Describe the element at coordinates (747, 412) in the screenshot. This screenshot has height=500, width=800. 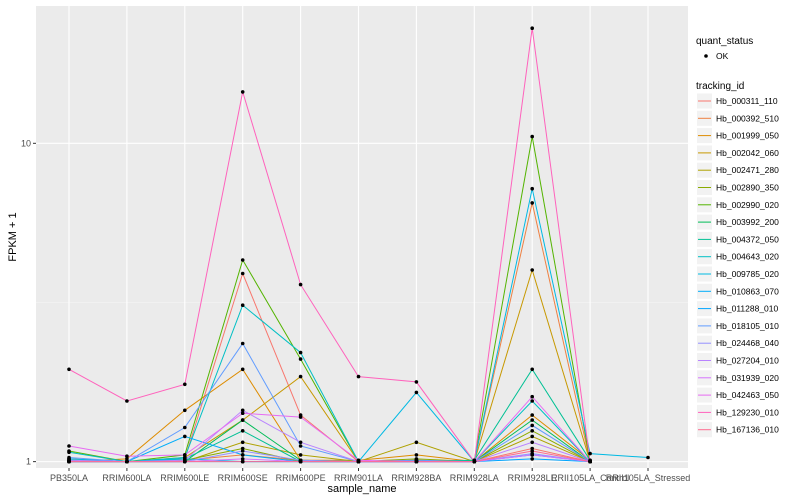
I see `legend-label: Hb_129230_010` at that location.